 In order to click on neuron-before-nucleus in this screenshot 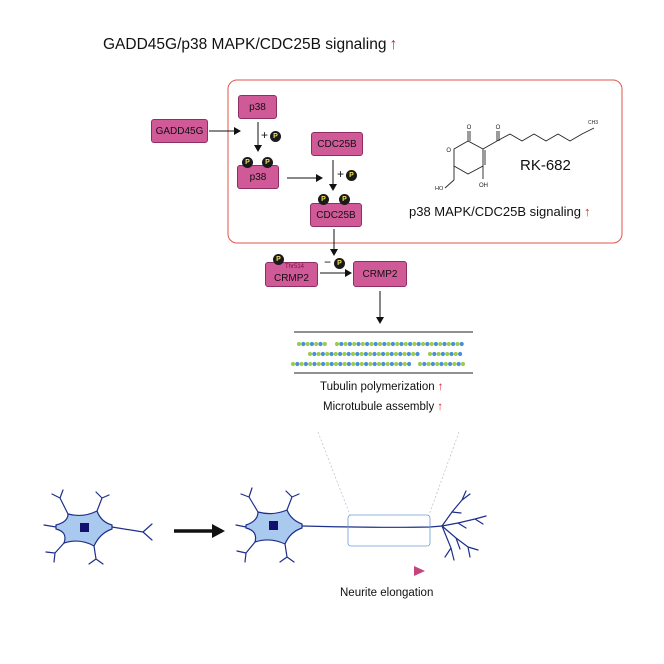, I will do `click(84, 527)`.